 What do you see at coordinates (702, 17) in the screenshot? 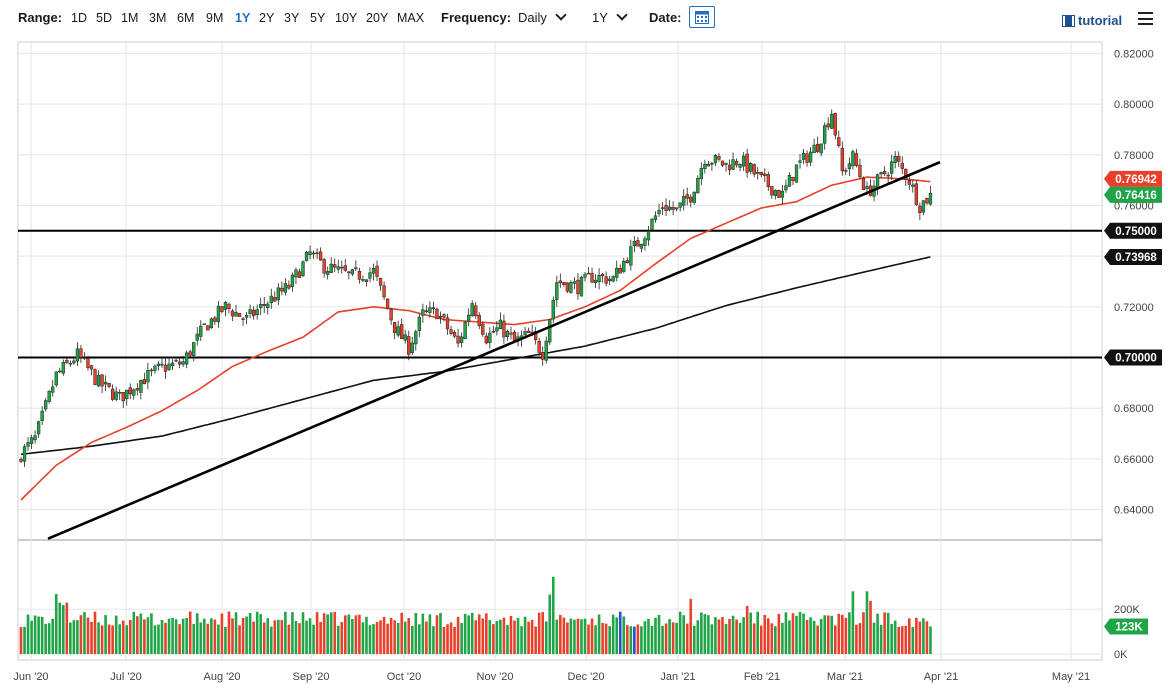
I see `calendar-button` at bounding box center [702, 17].